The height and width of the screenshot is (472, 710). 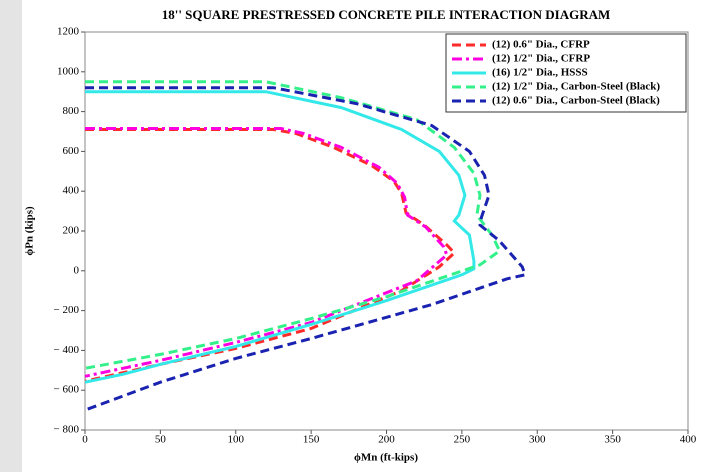 What do you see at coordinates (462, 440) in the screenshot?
I see `x-tick-label: 250` at bounding box center [462, 440].